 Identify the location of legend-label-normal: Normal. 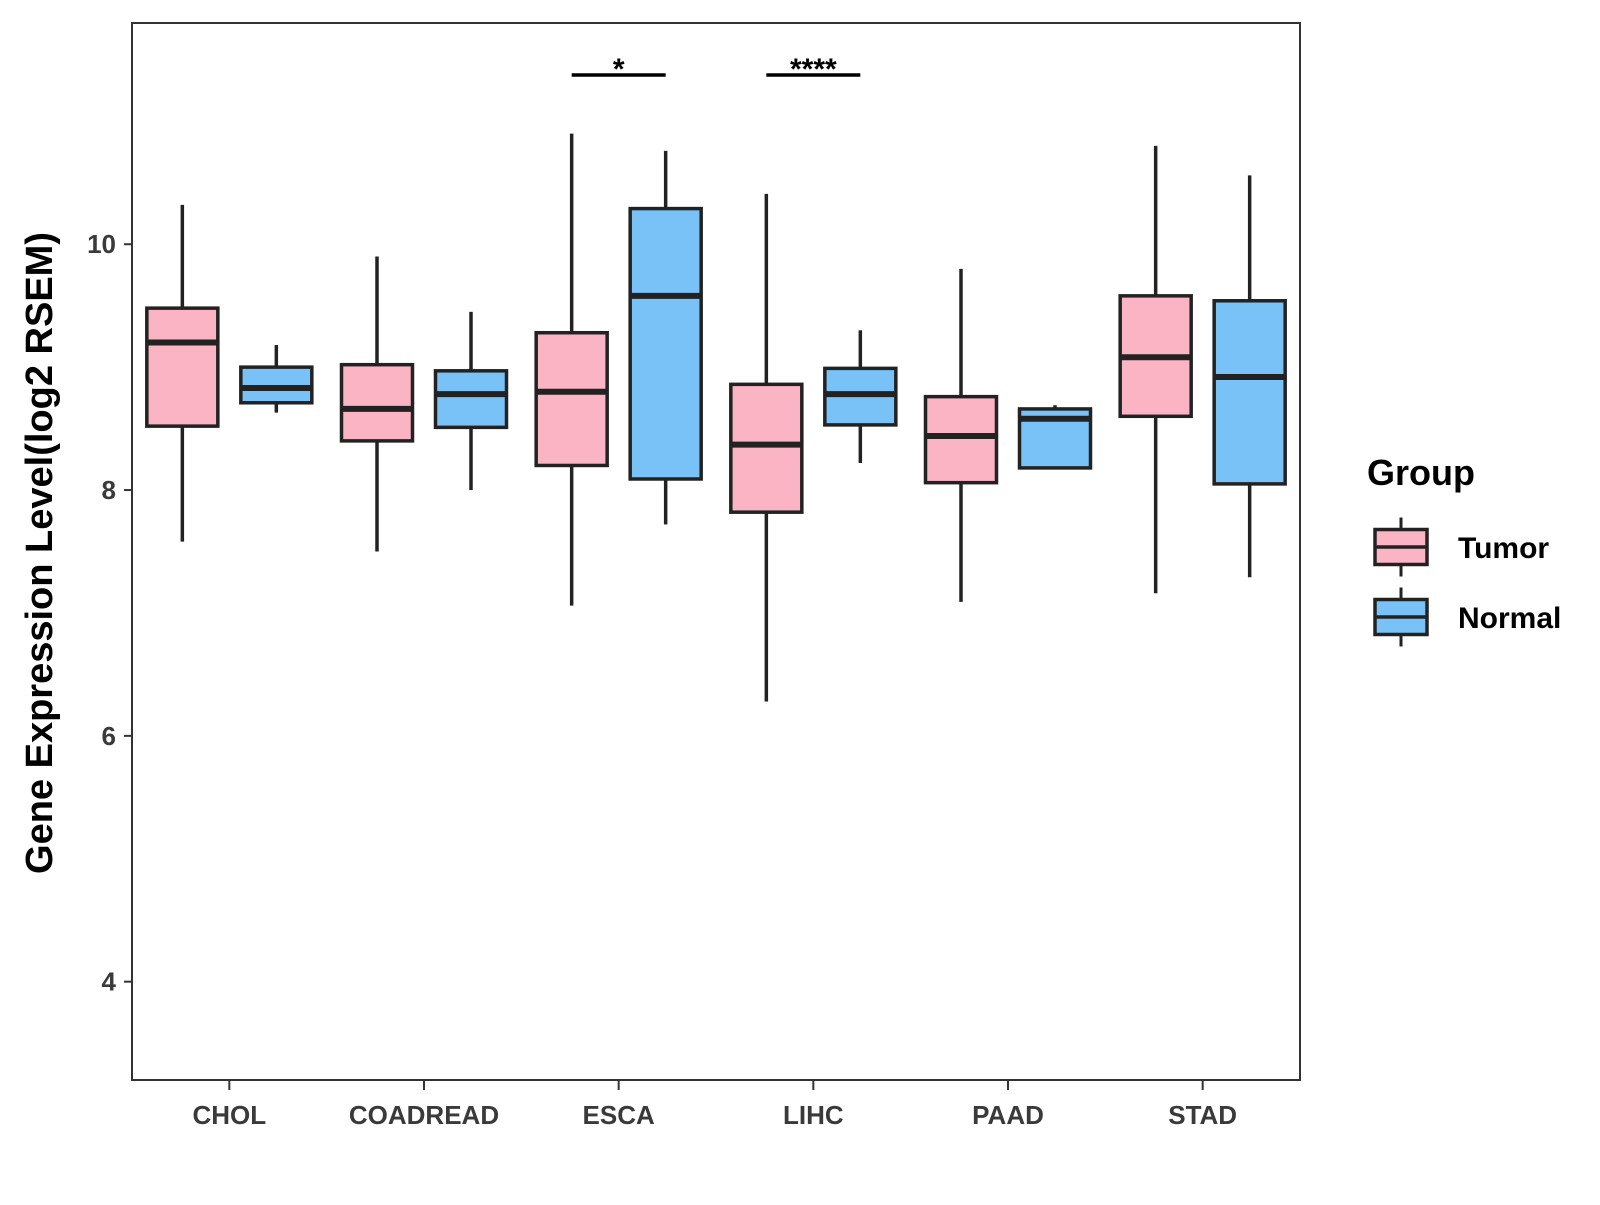
(1509, 618).